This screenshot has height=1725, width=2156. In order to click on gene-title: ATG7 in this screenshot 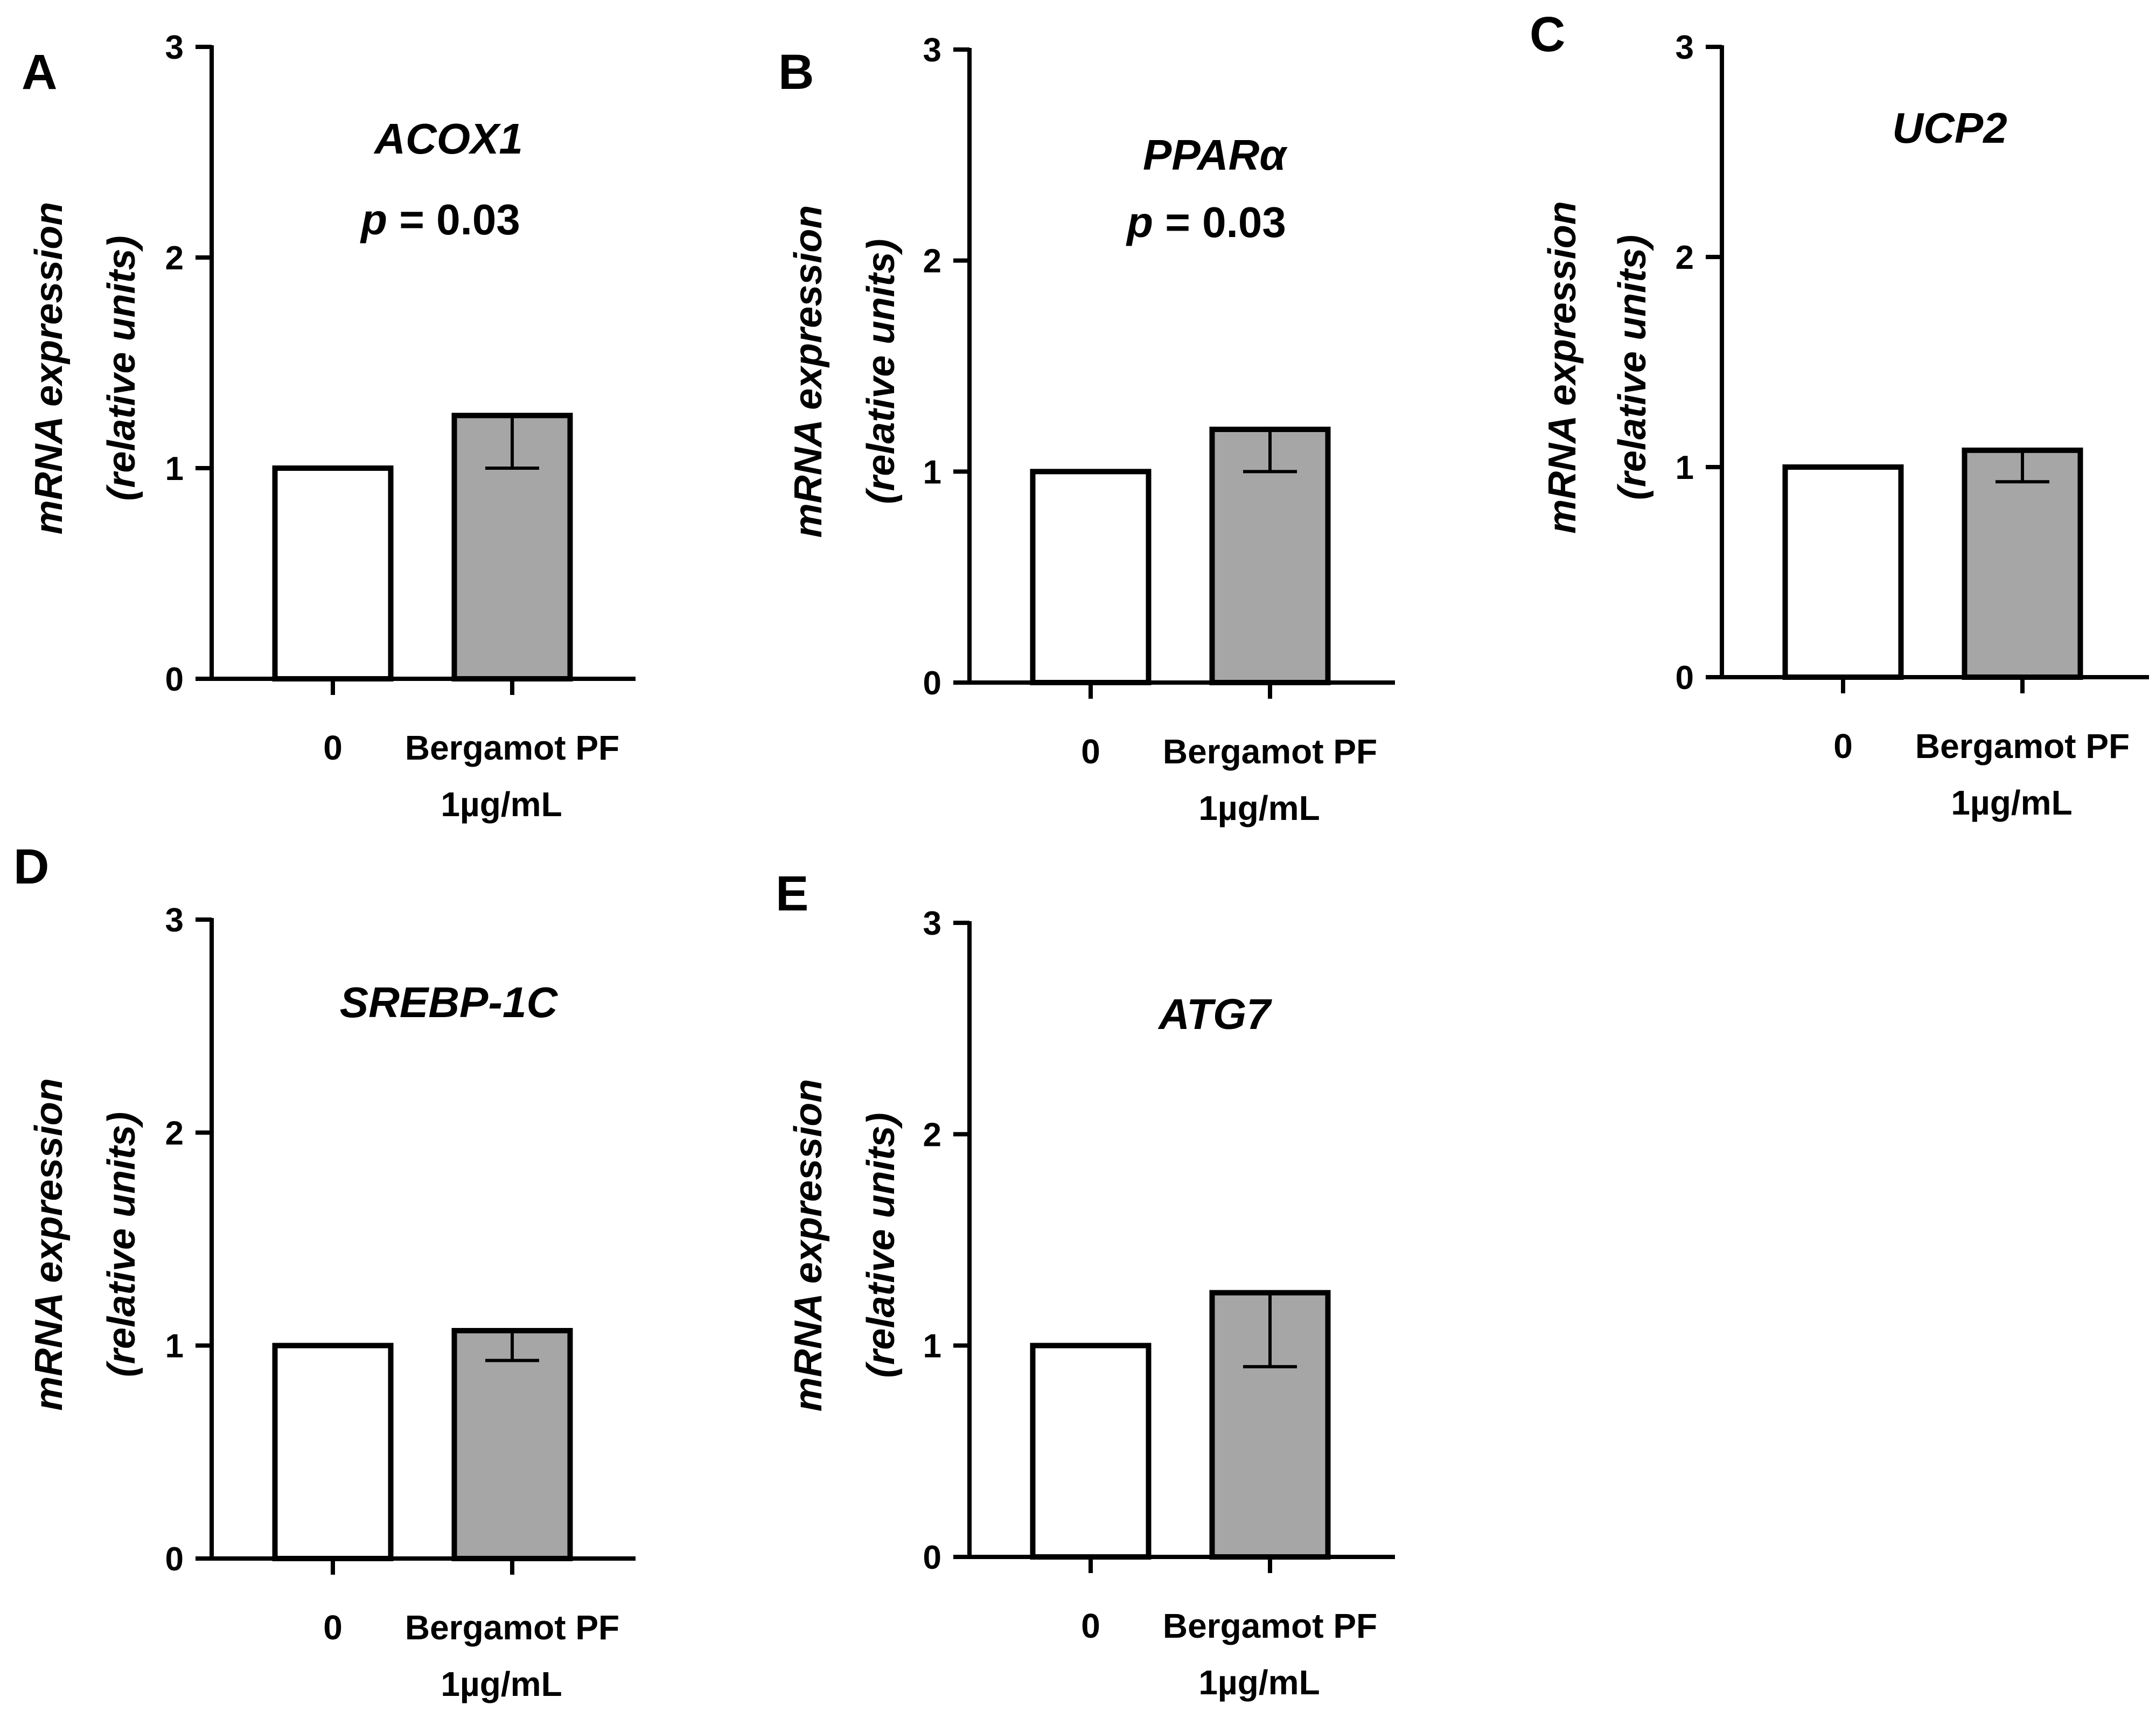, I will do `click(1214, 1014)`.